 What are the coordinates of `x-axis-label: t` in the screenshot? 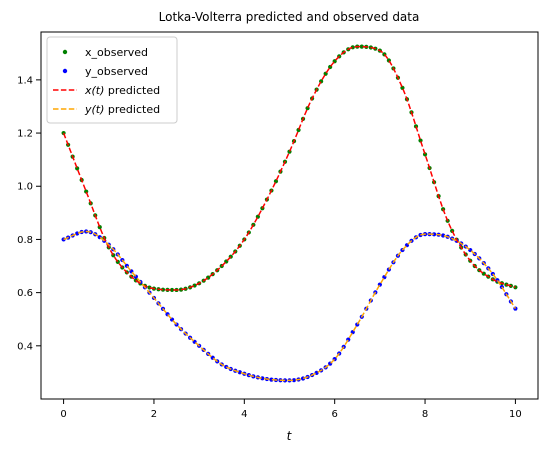 It's located at (290, 436).